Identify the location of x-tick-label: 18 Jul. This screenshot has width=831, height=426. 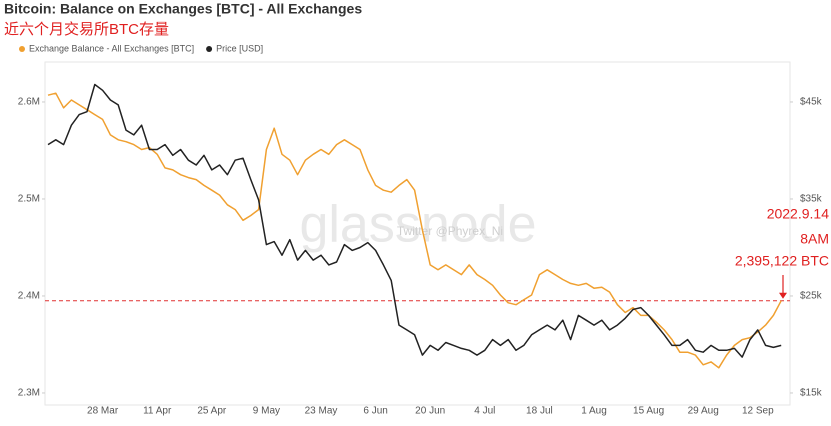
(539, 411).